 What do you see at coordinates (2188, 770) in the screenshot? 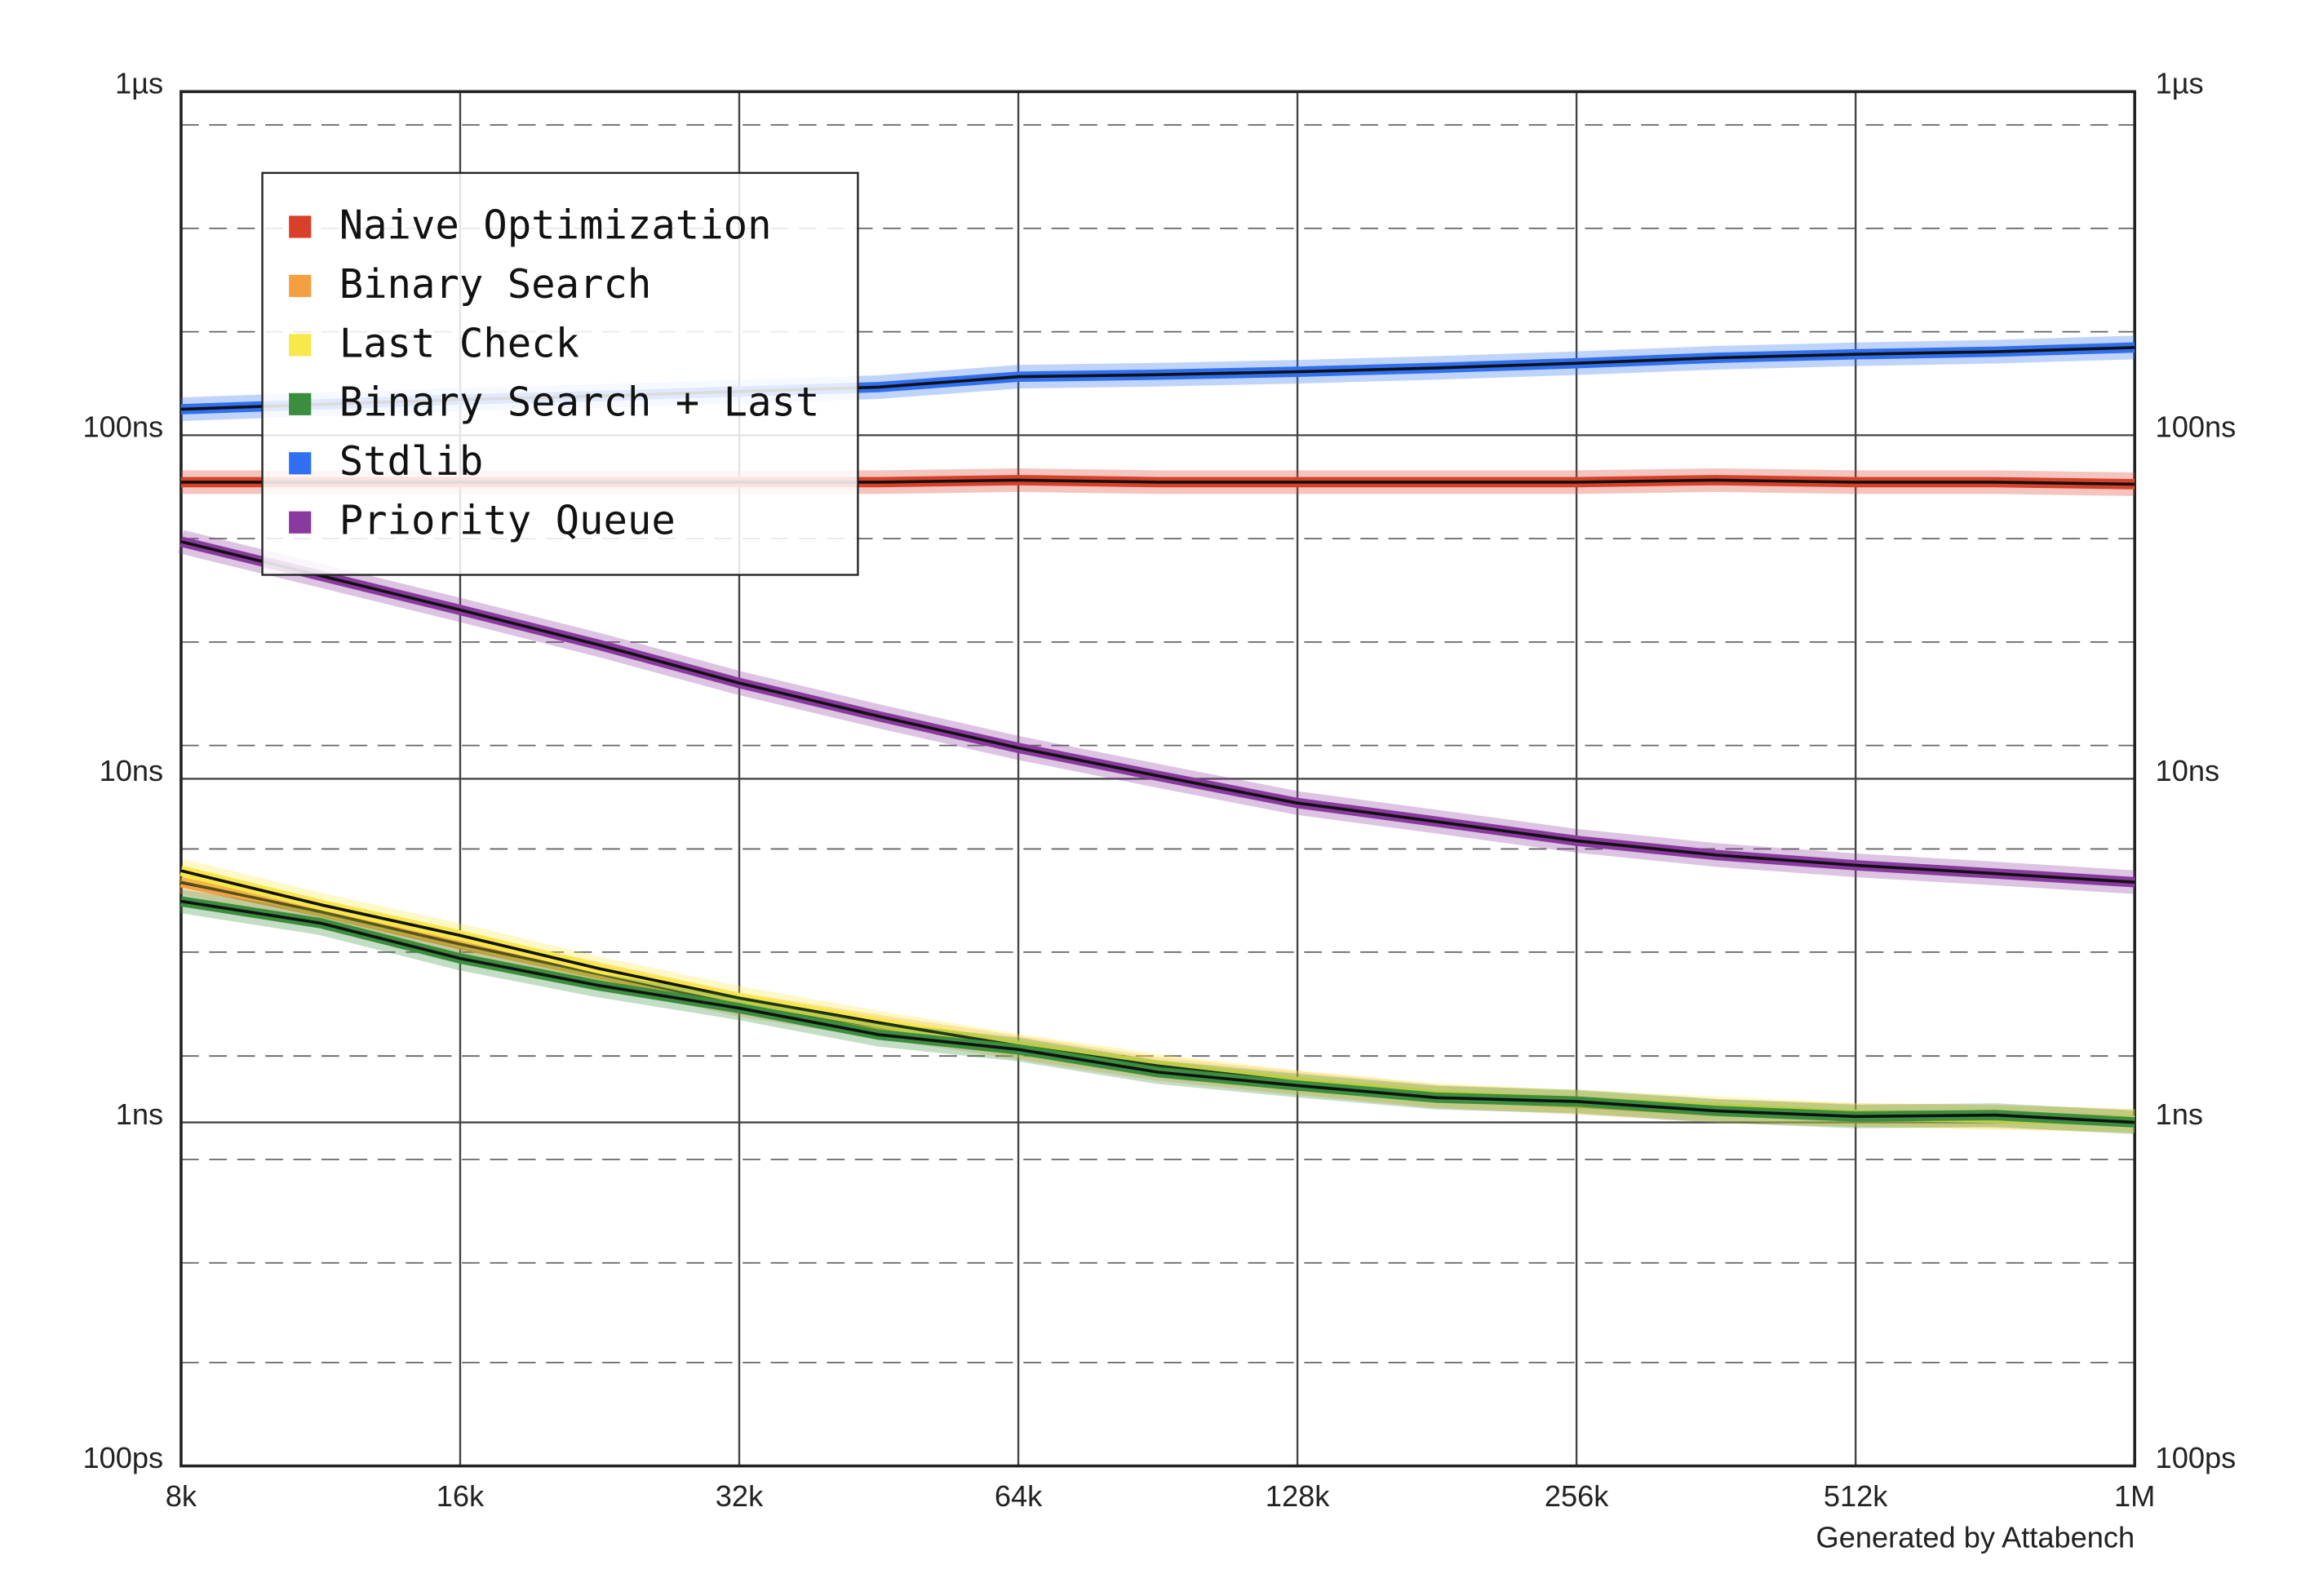
I see `y2-tick-label: 10ns` at bounding box center [2188, 770].